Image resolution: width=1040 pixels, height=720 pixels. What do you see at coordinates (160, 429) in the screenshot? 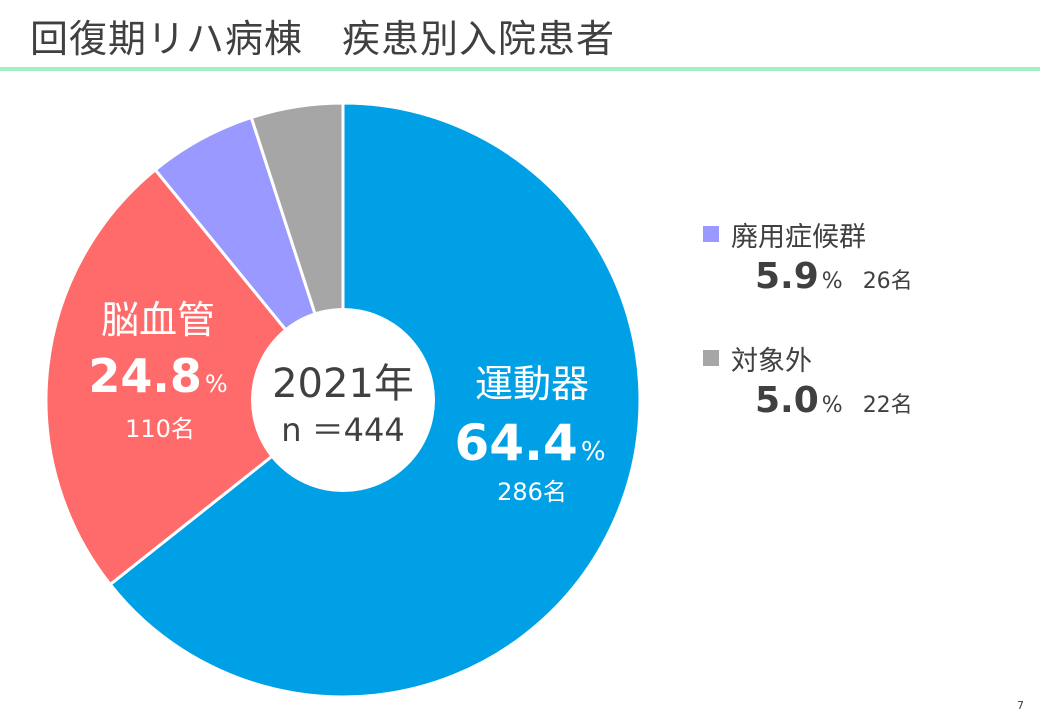
I see `slice-label-count-cerebrovascular: 110名` at bounding box center [160, 429].